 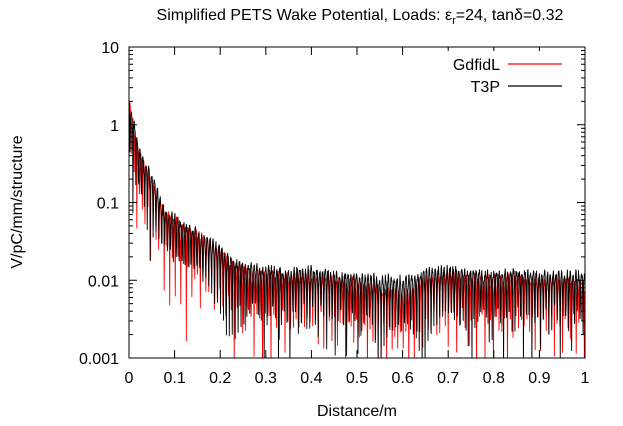 What do you see at coordinates (476, 65) in the screenshot?
I see `legend-label-gdfidl: GdfidL` at bounding box center [476, 65].